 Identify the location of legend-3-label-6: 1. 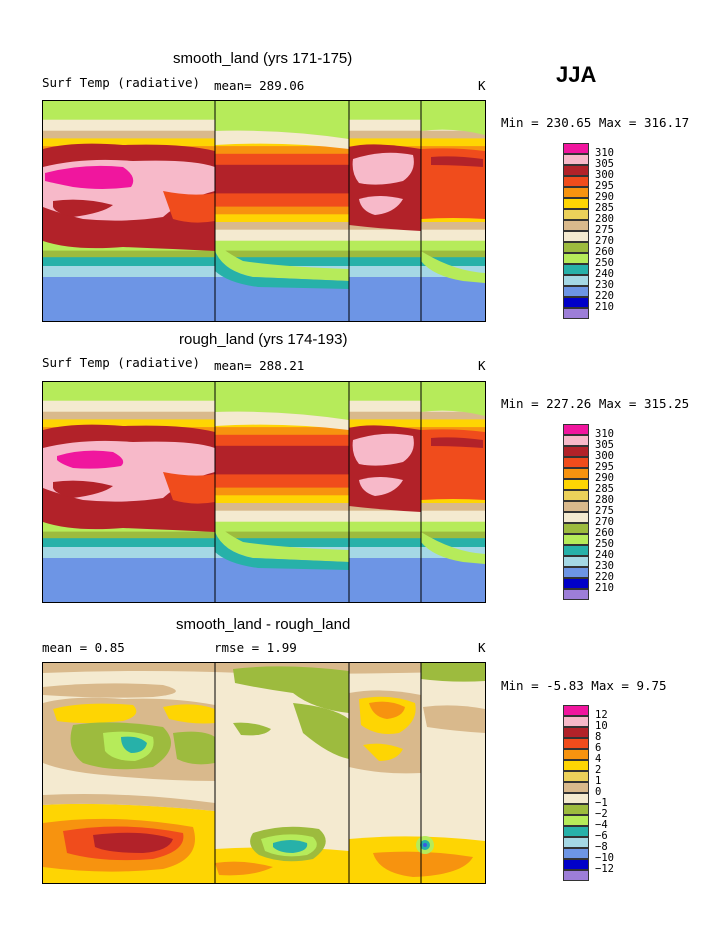
(598, 781).